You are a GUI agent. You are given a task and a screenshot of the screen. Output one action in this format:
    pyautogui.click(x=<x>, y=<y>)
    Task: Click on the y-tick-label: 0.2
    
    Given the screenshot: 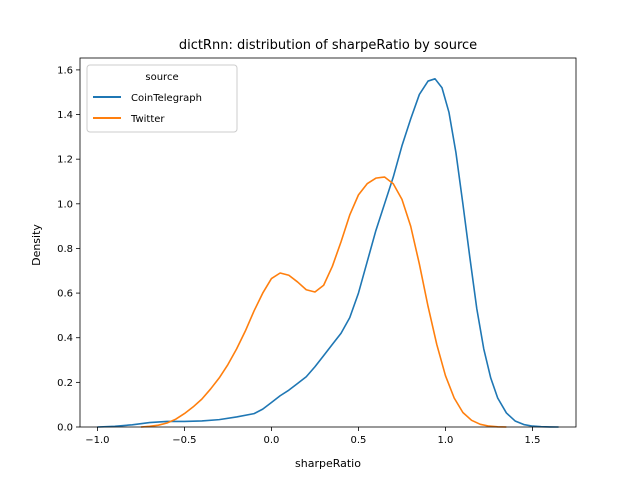 What is the action you would take?
    pyautogui.click(x=65, y=383)
    